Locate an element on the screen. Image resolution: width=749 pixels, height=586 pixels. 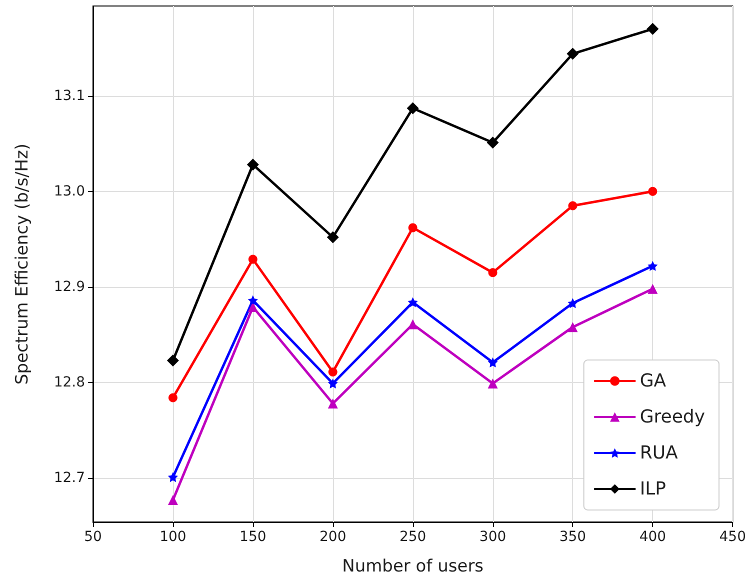
x-axis-title: Number of users is located at coordinates (413, 566).